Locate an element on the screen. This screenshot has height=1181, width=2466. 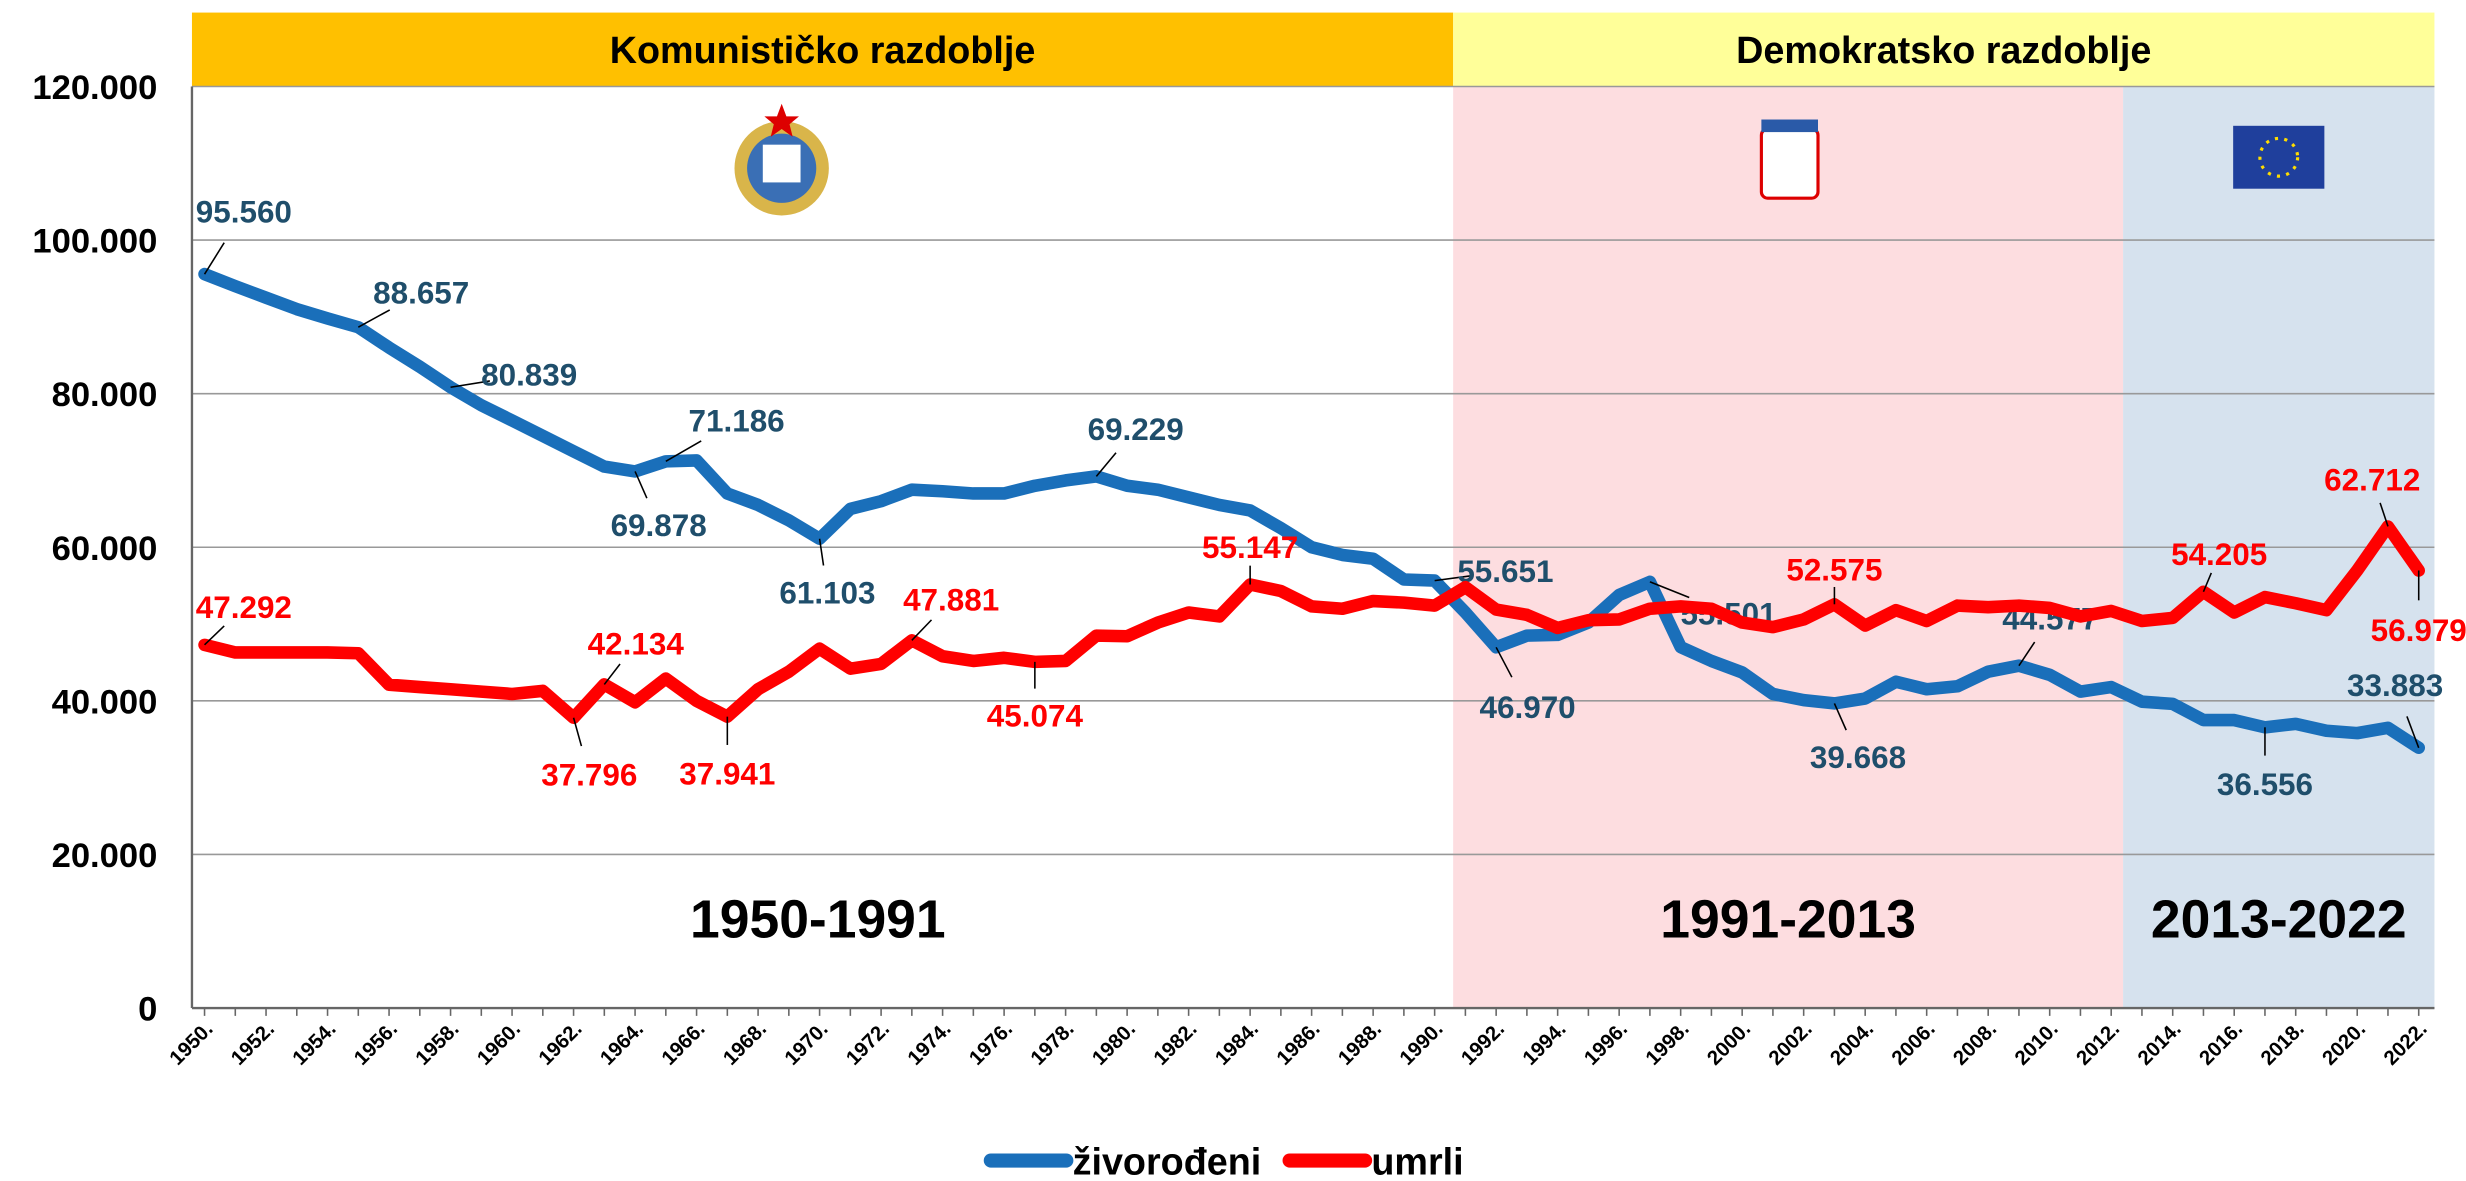
data-label: 69.229 is located at coordinates (1136, 429).